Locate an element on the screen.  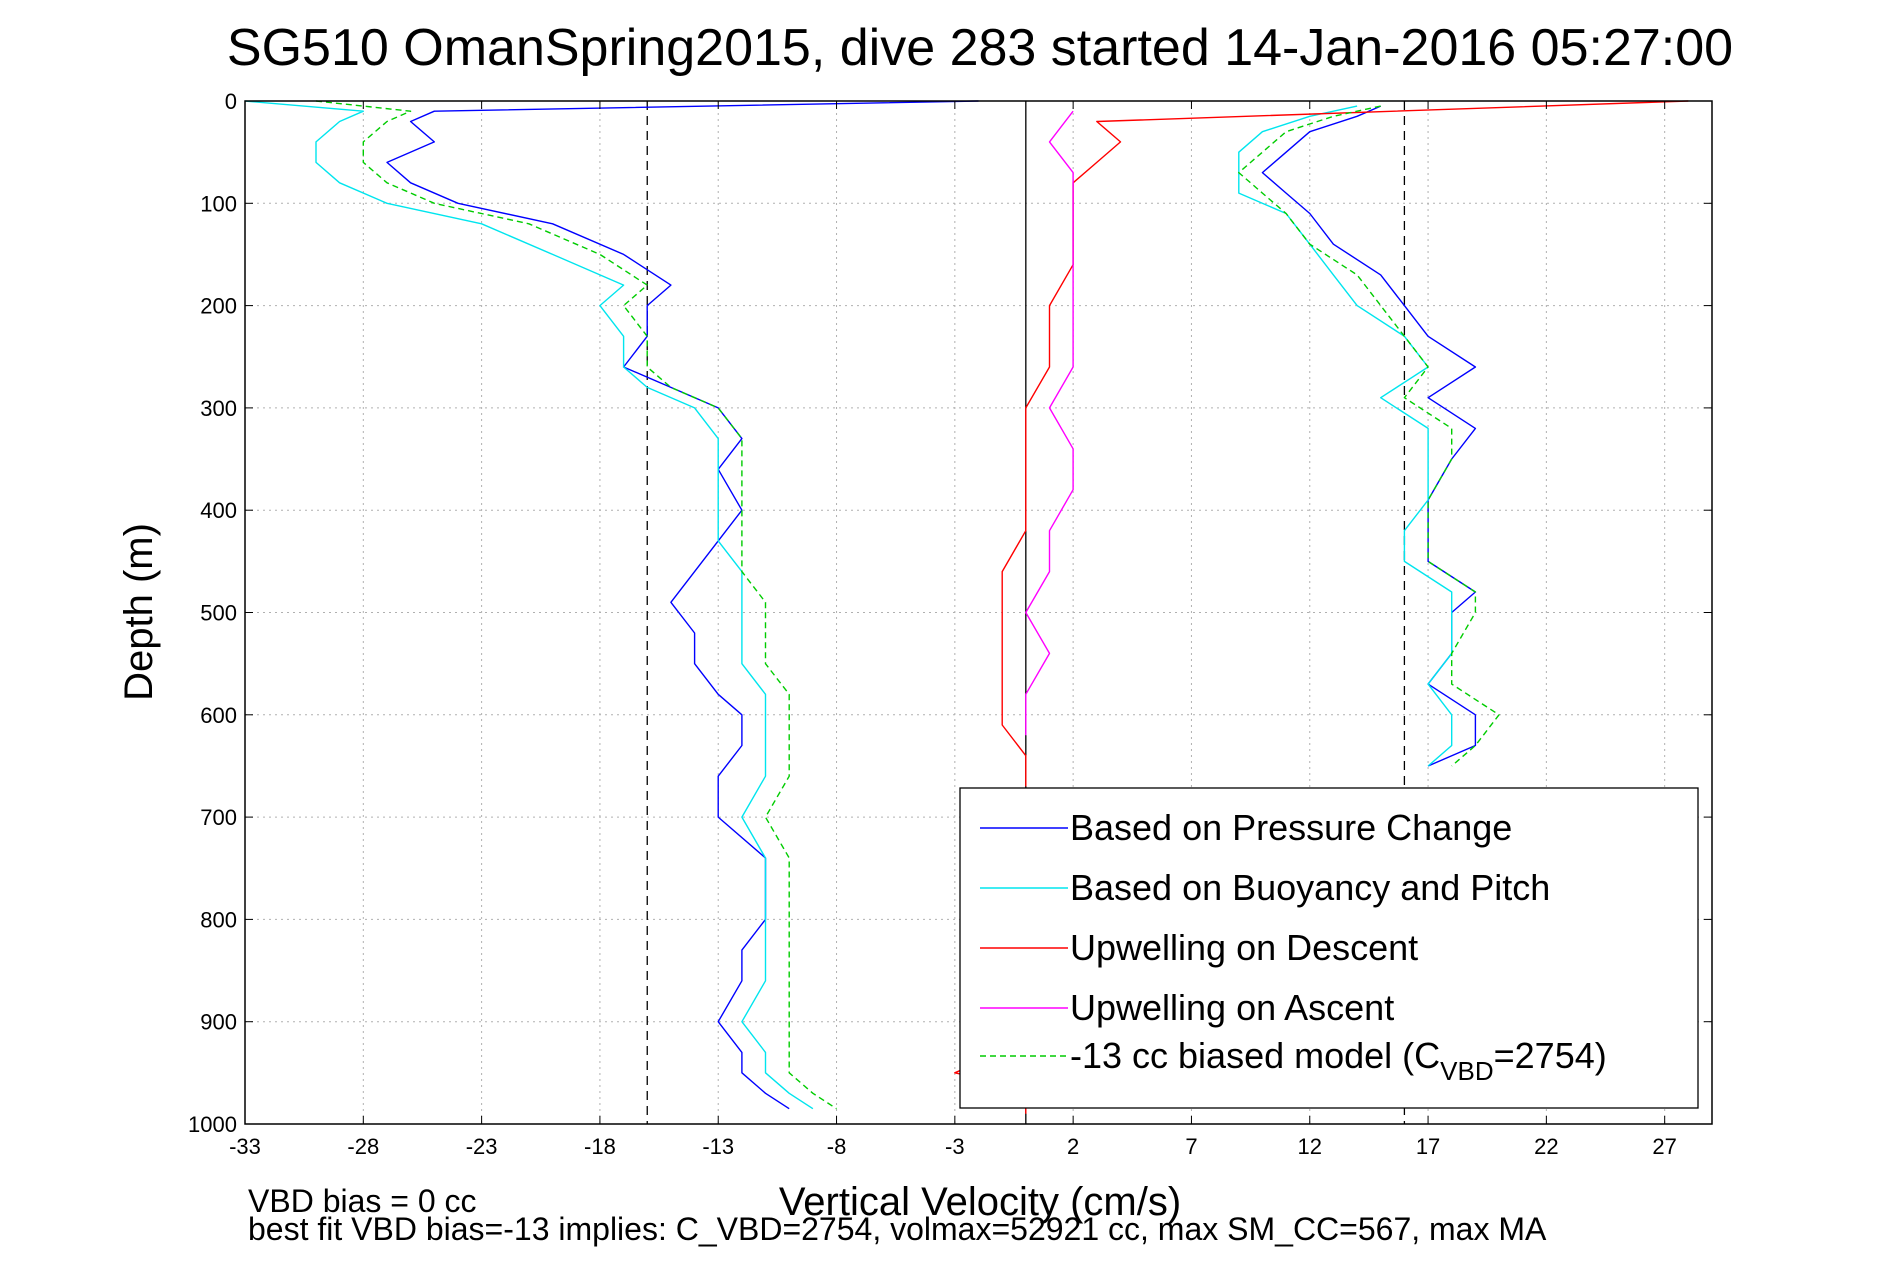
legend-label-4: -13 cc biased model (CVBD=2754) is located at coordinates (1338, 1060).